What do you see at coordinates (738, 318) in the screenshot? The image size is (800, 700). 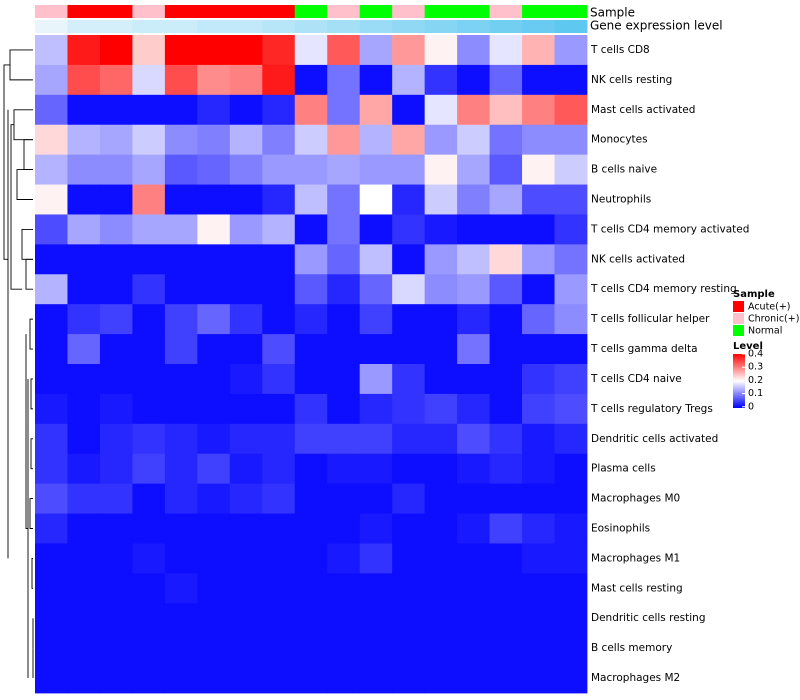 I see `legend-swatch` at bounding box center [738, 318].